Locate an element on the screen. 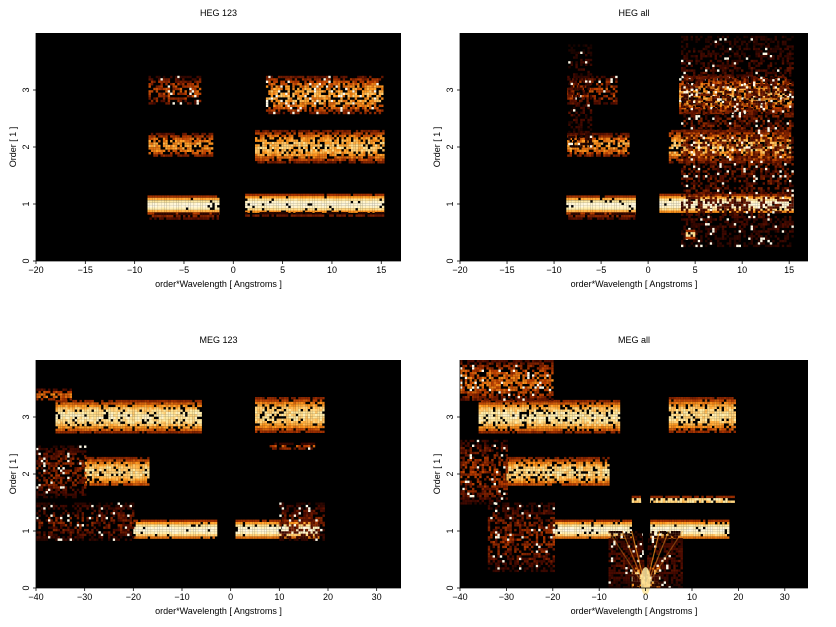 This screenshot has height=627, width=836. chart-title: MEG 123 is located at coordinates (218, 340).